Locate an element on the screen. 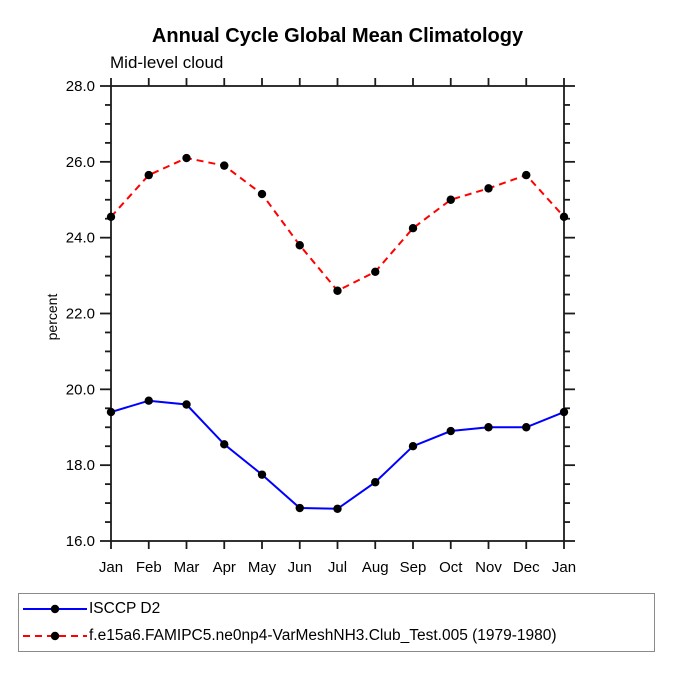 The image size is (675, 675). legend-label: ISCCP D2 is located at coordinates (125, 608).